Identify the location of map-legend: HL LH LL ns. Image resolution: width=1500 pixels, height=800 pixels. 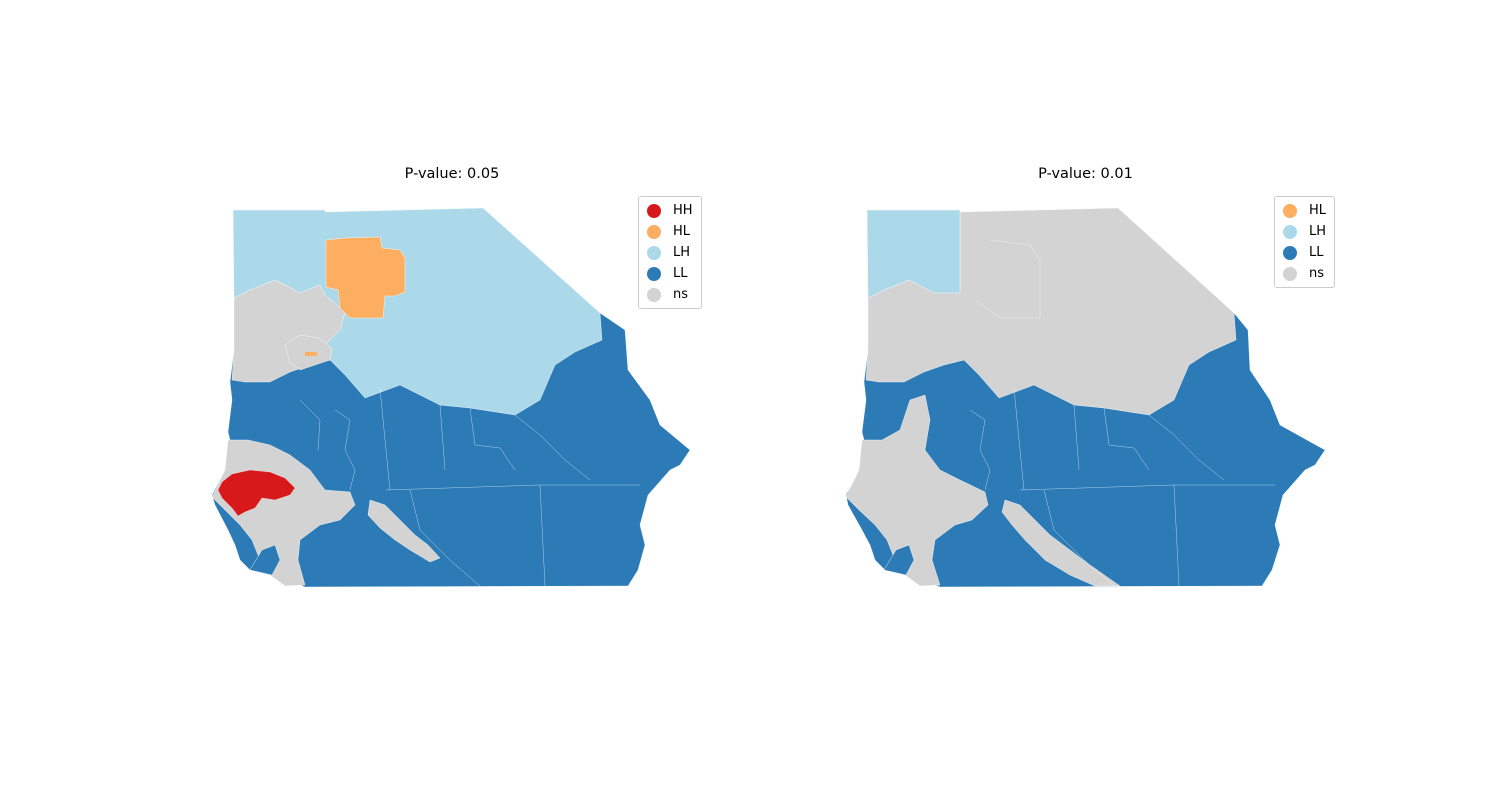
(1305, 242).